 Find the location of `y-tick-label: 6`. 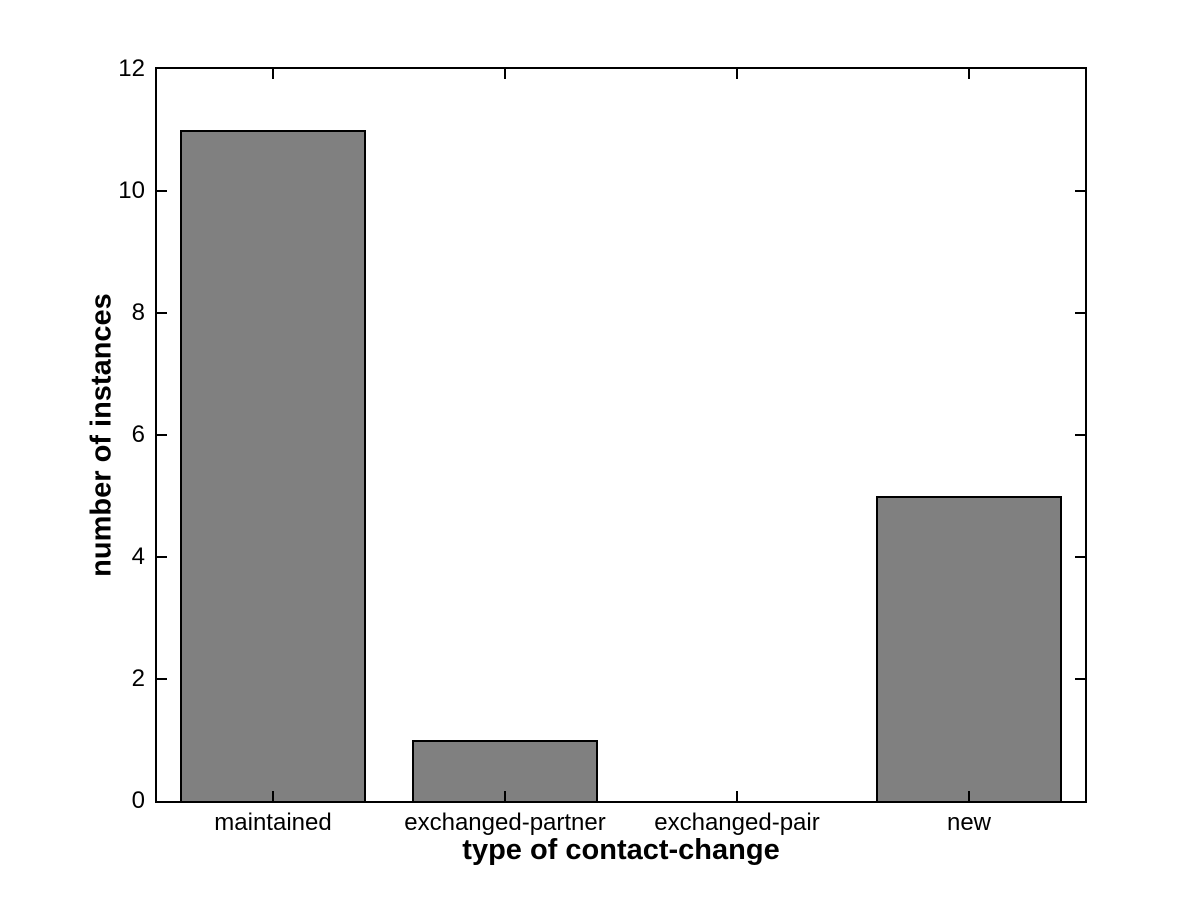

y-tick-label: 6 is located at coordinates (138, 434).